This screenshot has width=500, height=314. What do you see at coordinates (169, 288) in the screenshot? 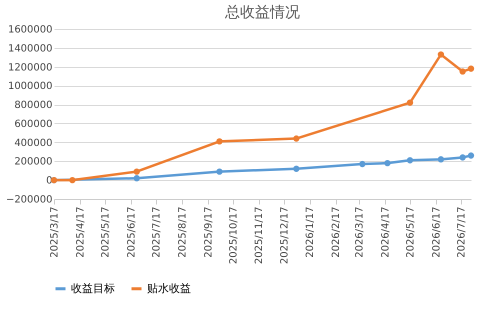
I see `legend-label: 贴水收益` at bounding box center [169, 288].